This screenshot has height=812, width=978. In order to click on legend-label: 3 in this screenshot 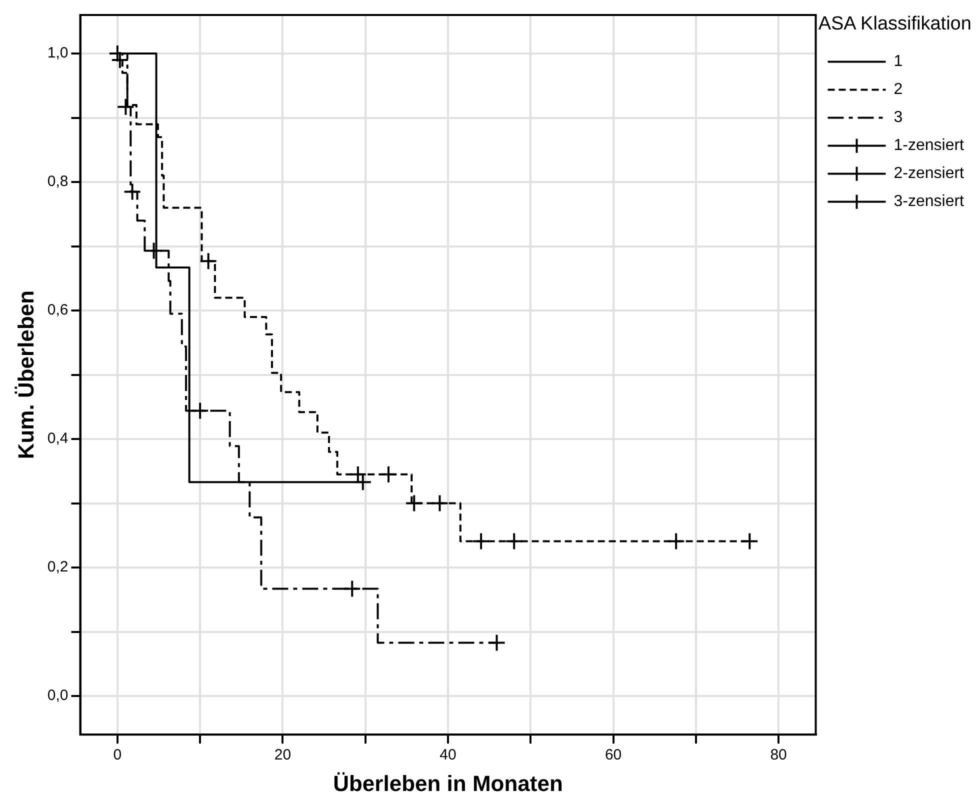, I will do `click(898, 117)`.